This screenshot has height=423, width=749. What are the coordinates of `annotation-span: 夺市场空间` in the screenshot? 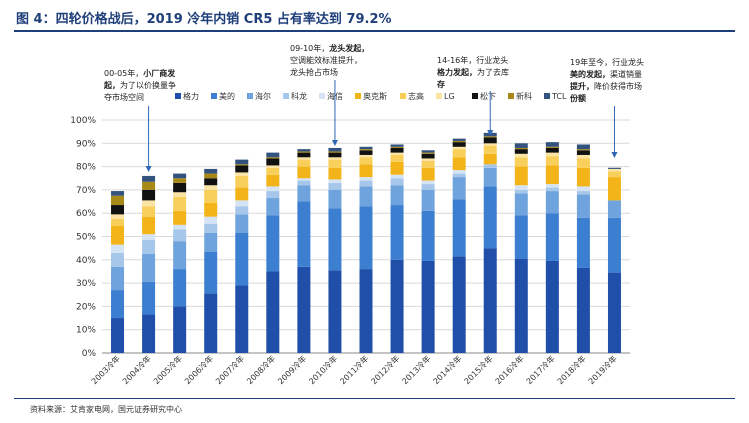 It's located at (124, 97).